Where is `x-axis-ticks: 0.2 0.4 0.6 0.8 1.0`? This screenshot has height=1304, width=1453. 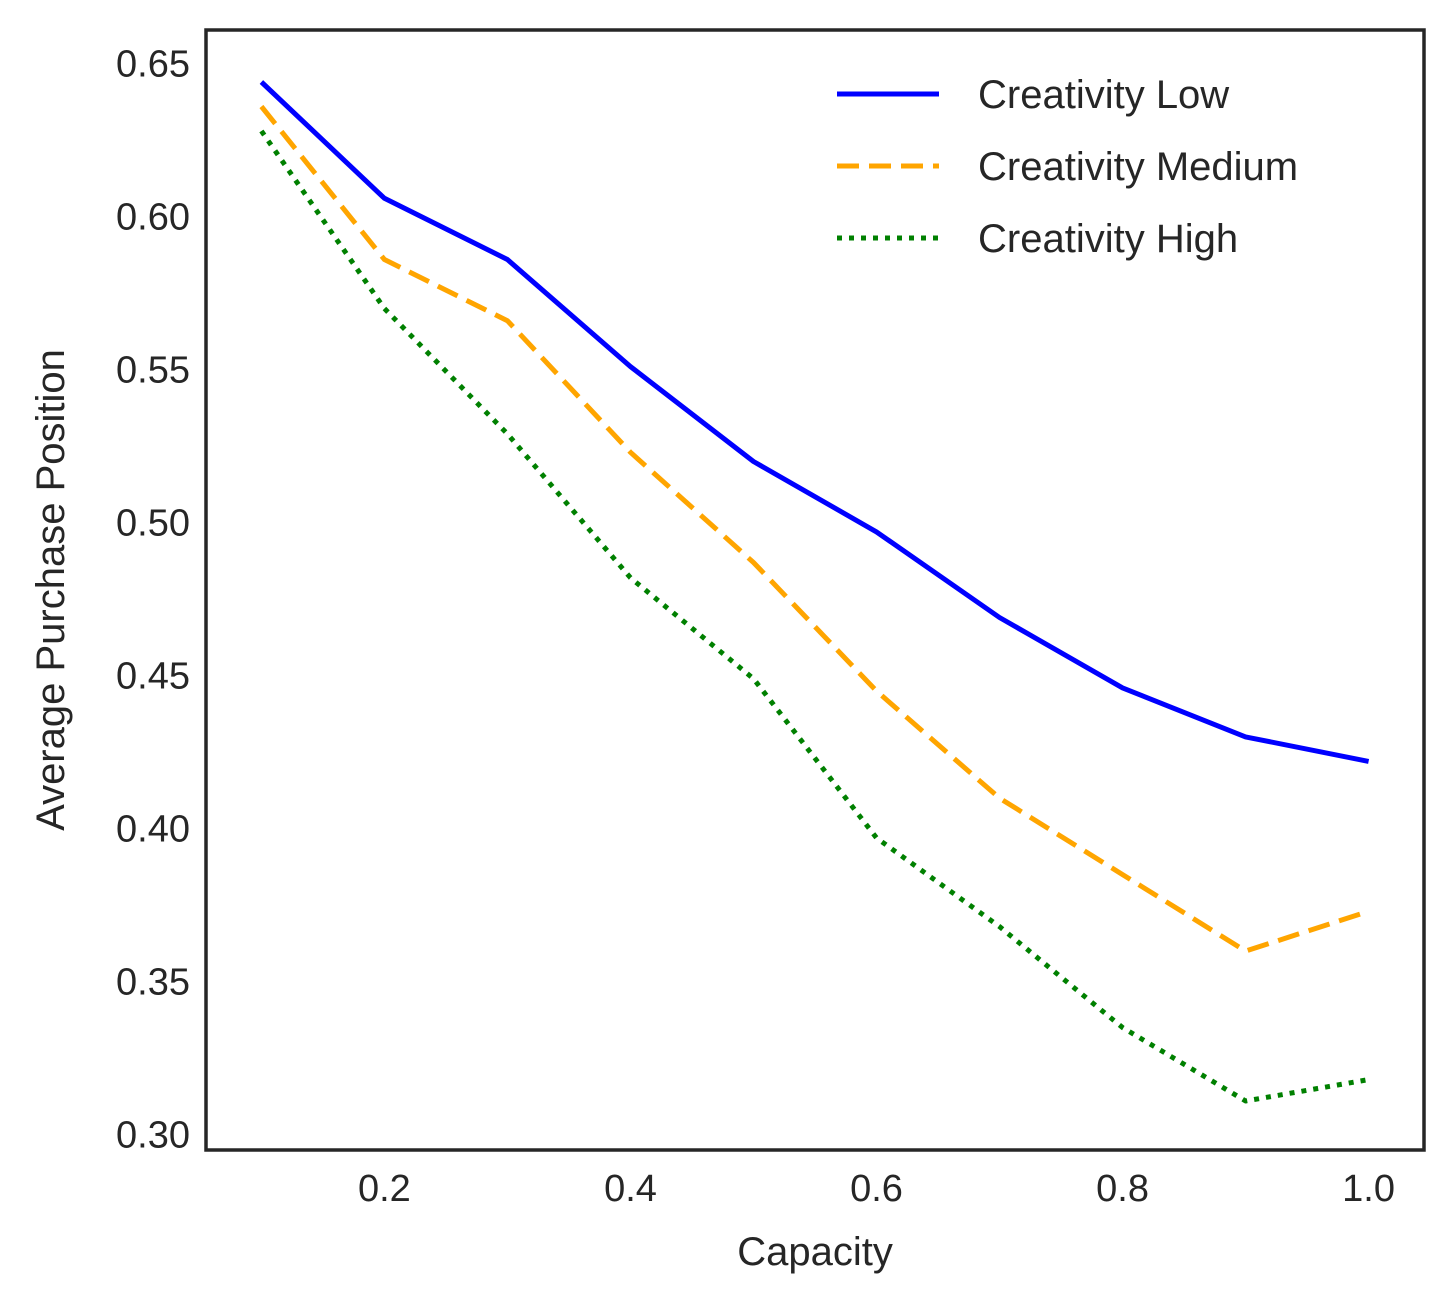
x-axis-ticks: 0.2 0.4 0.6 0.8 1.0 is located at coordinates (876, 1189).